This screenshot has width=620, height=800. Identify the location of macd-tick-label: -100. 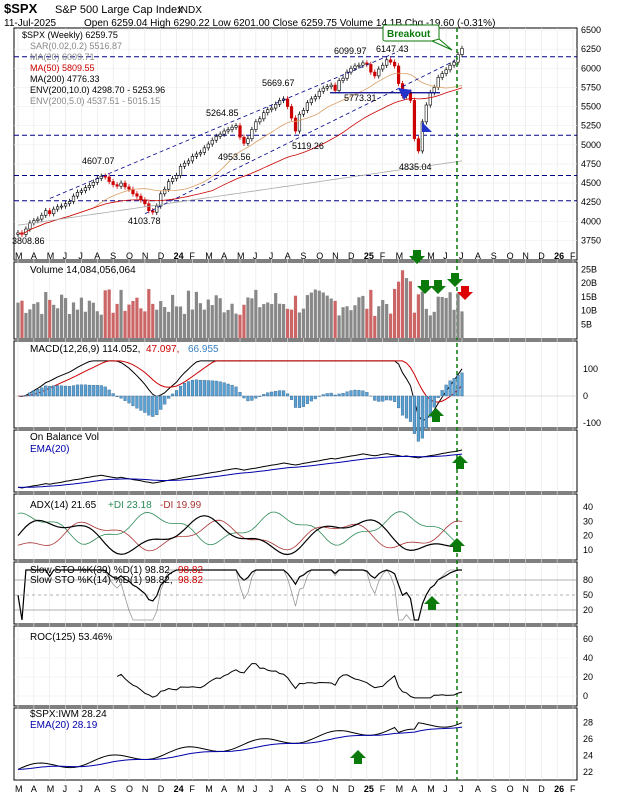
(592, 423).